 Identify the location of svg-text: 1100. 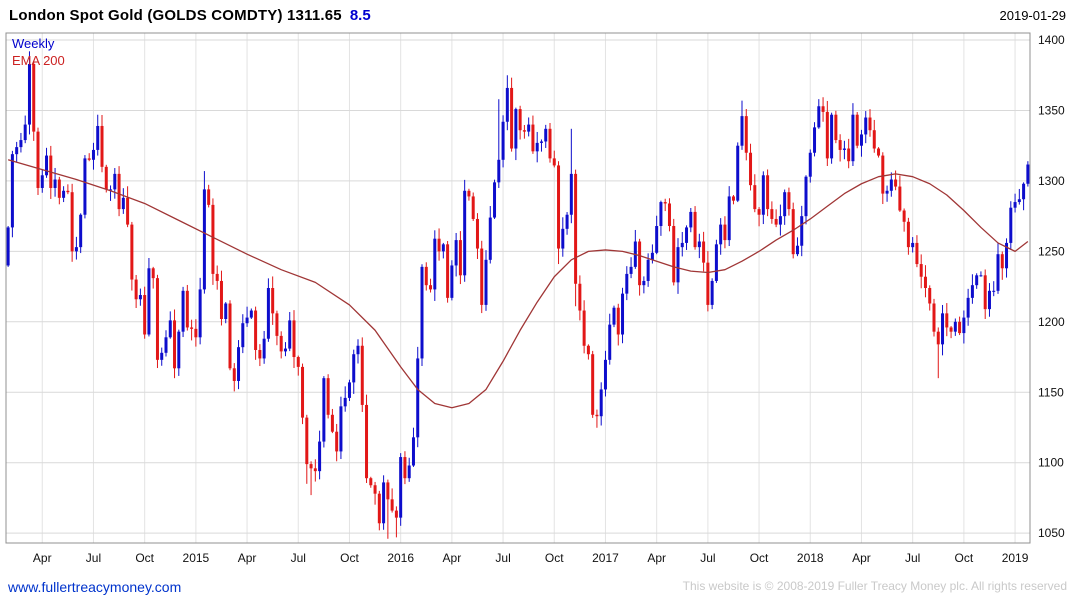
(1051, 463).